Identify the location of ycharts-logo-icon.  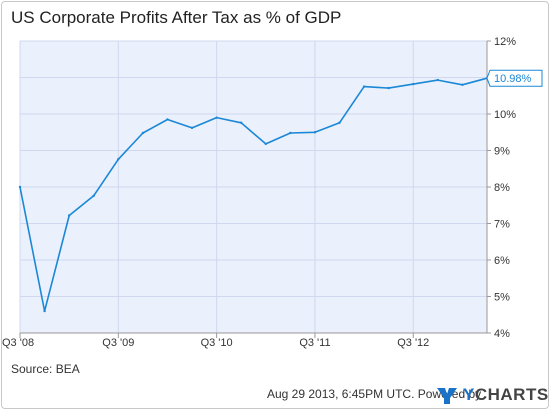
(447, 396).